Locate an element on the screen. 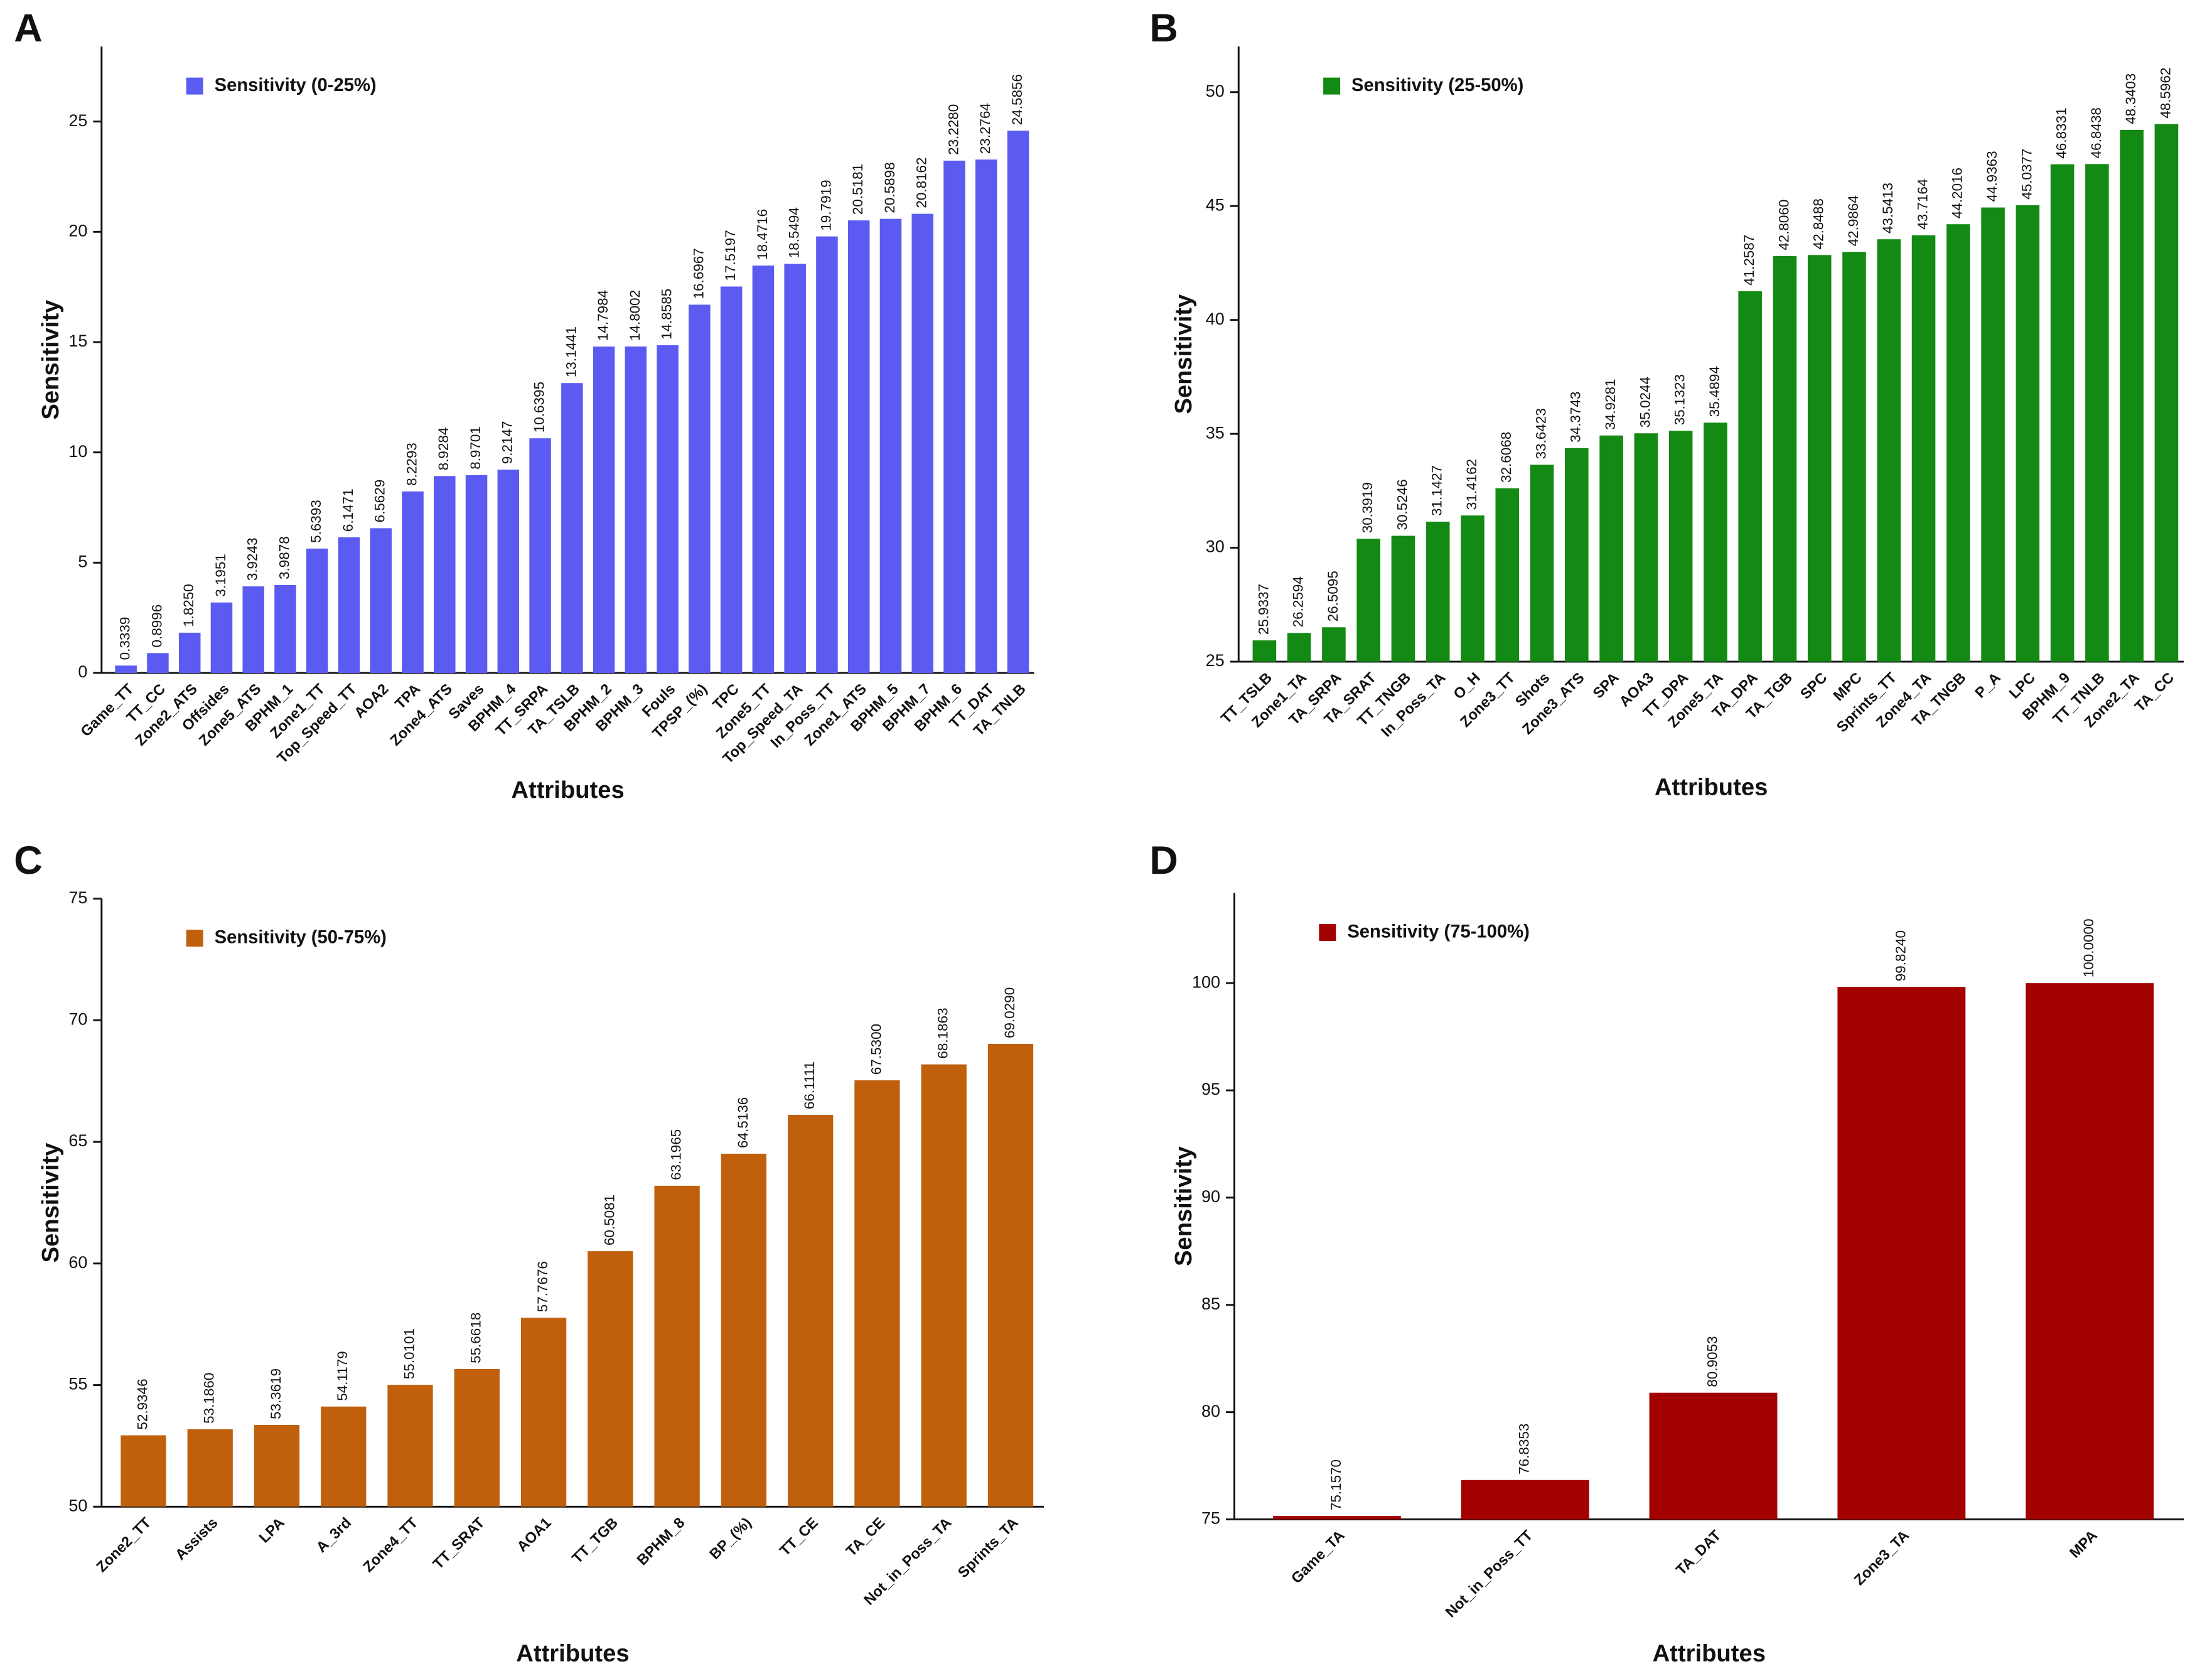 Image resolution: width=2212 pixels, height=1676 pixels. y-tick-label: 35 is located at coordinates (1215, 432).